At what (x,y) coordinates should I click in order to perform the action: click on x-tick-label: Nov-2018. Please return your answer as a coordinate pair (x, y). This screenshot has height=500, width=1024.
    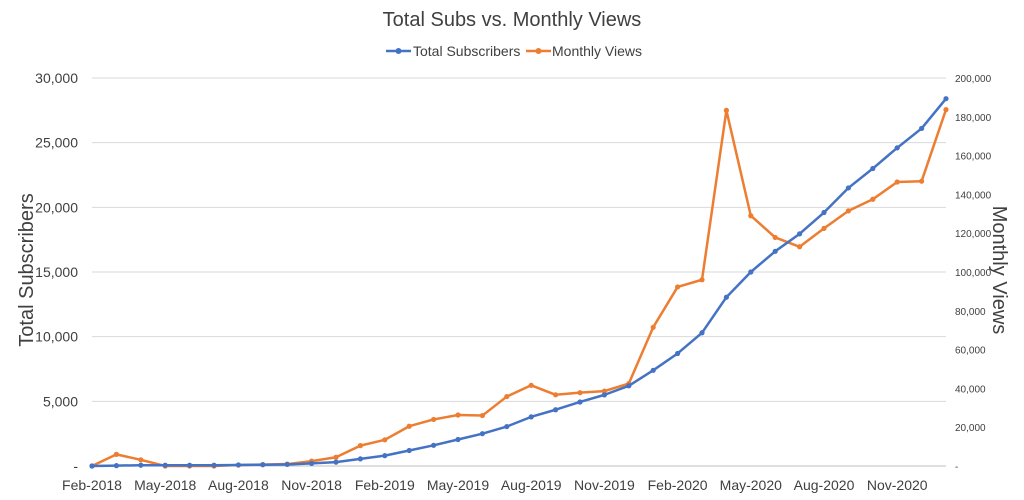
    Looking at the image, I should click on (311, 485).